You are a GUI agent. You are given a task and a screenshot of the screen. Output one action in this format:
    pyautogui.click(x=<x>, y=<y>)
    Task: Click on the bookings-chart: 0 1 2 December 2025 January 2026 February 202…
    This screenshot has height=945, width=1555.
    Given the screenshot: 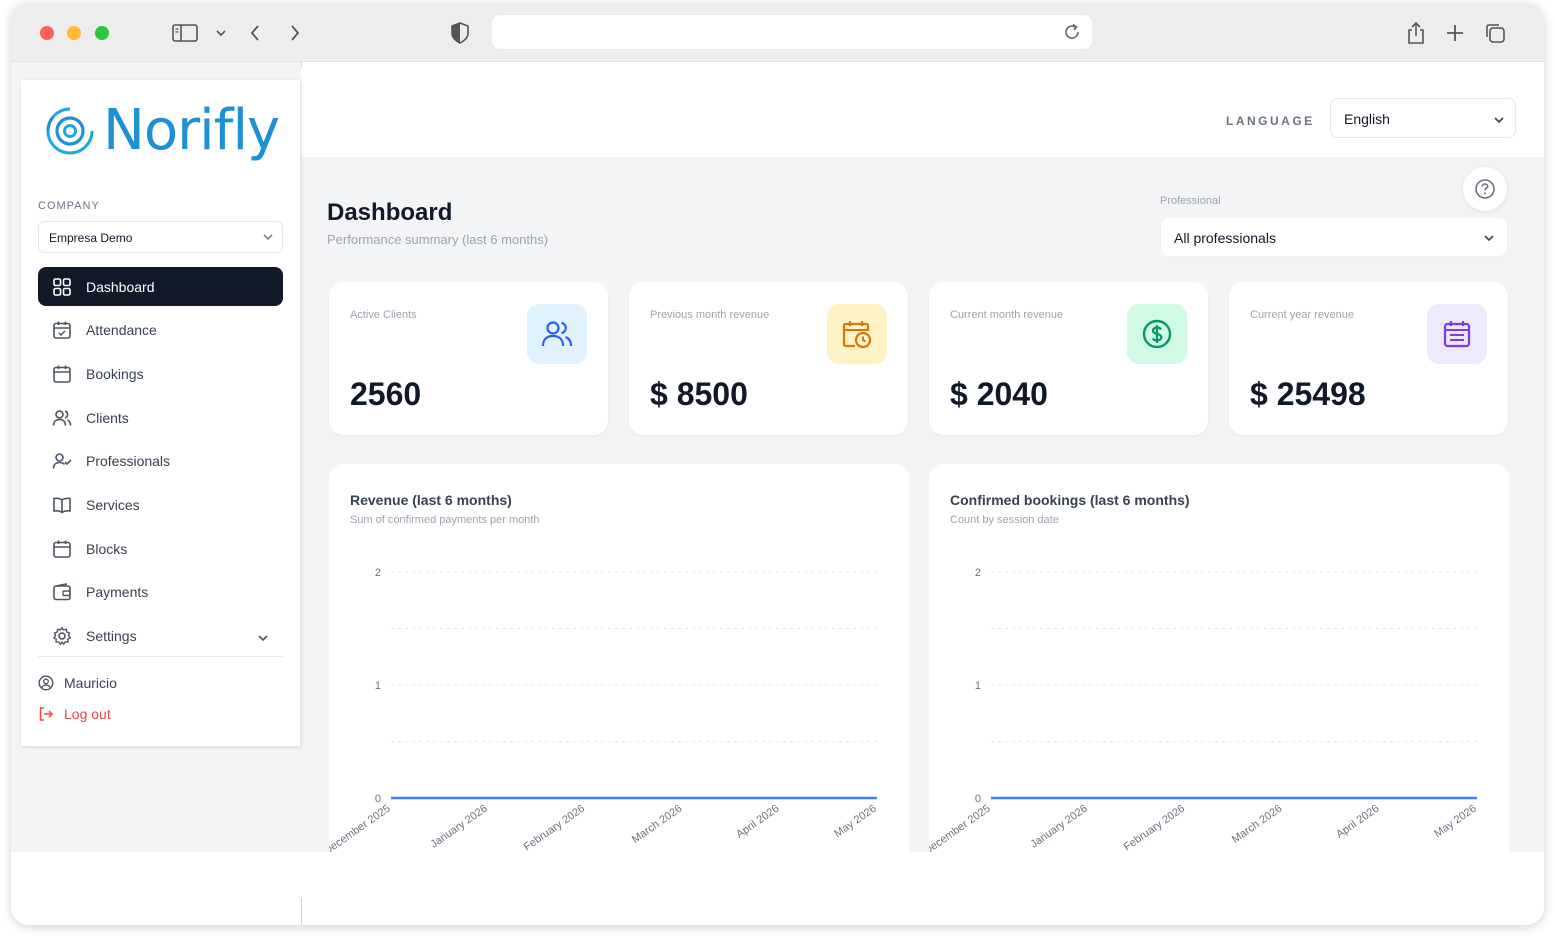 What is the action you would take?
    pyautogui.click(x=1204, y=712)
    